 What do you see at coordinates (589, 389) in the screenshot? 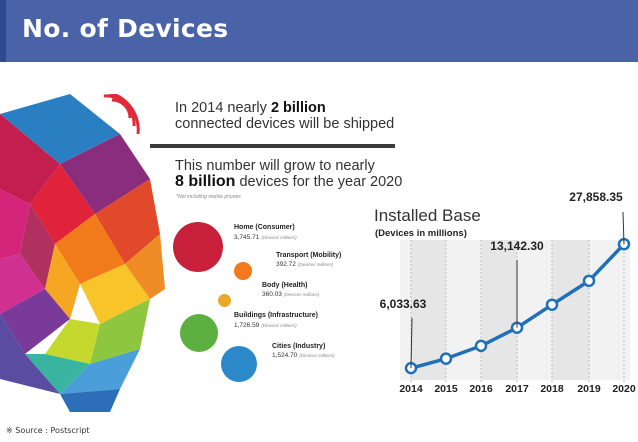
I see `x-tick-label: 2019` at bounding box center [589, 389].